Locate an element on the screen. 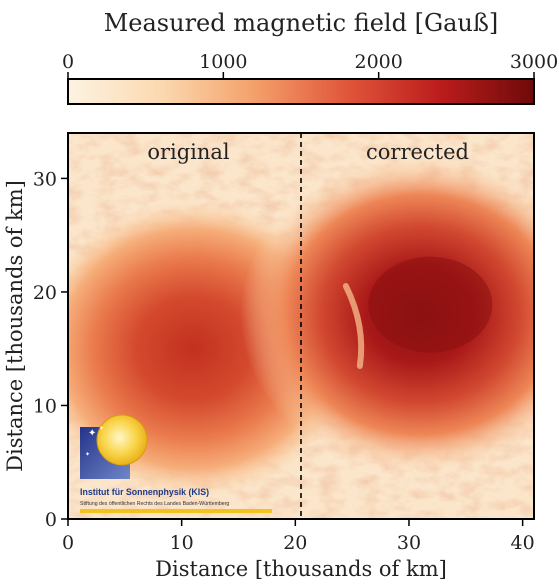 The image size is (559, 587). x-axis-label: Distance [thousands of km] is located at coordinates (301, 569).